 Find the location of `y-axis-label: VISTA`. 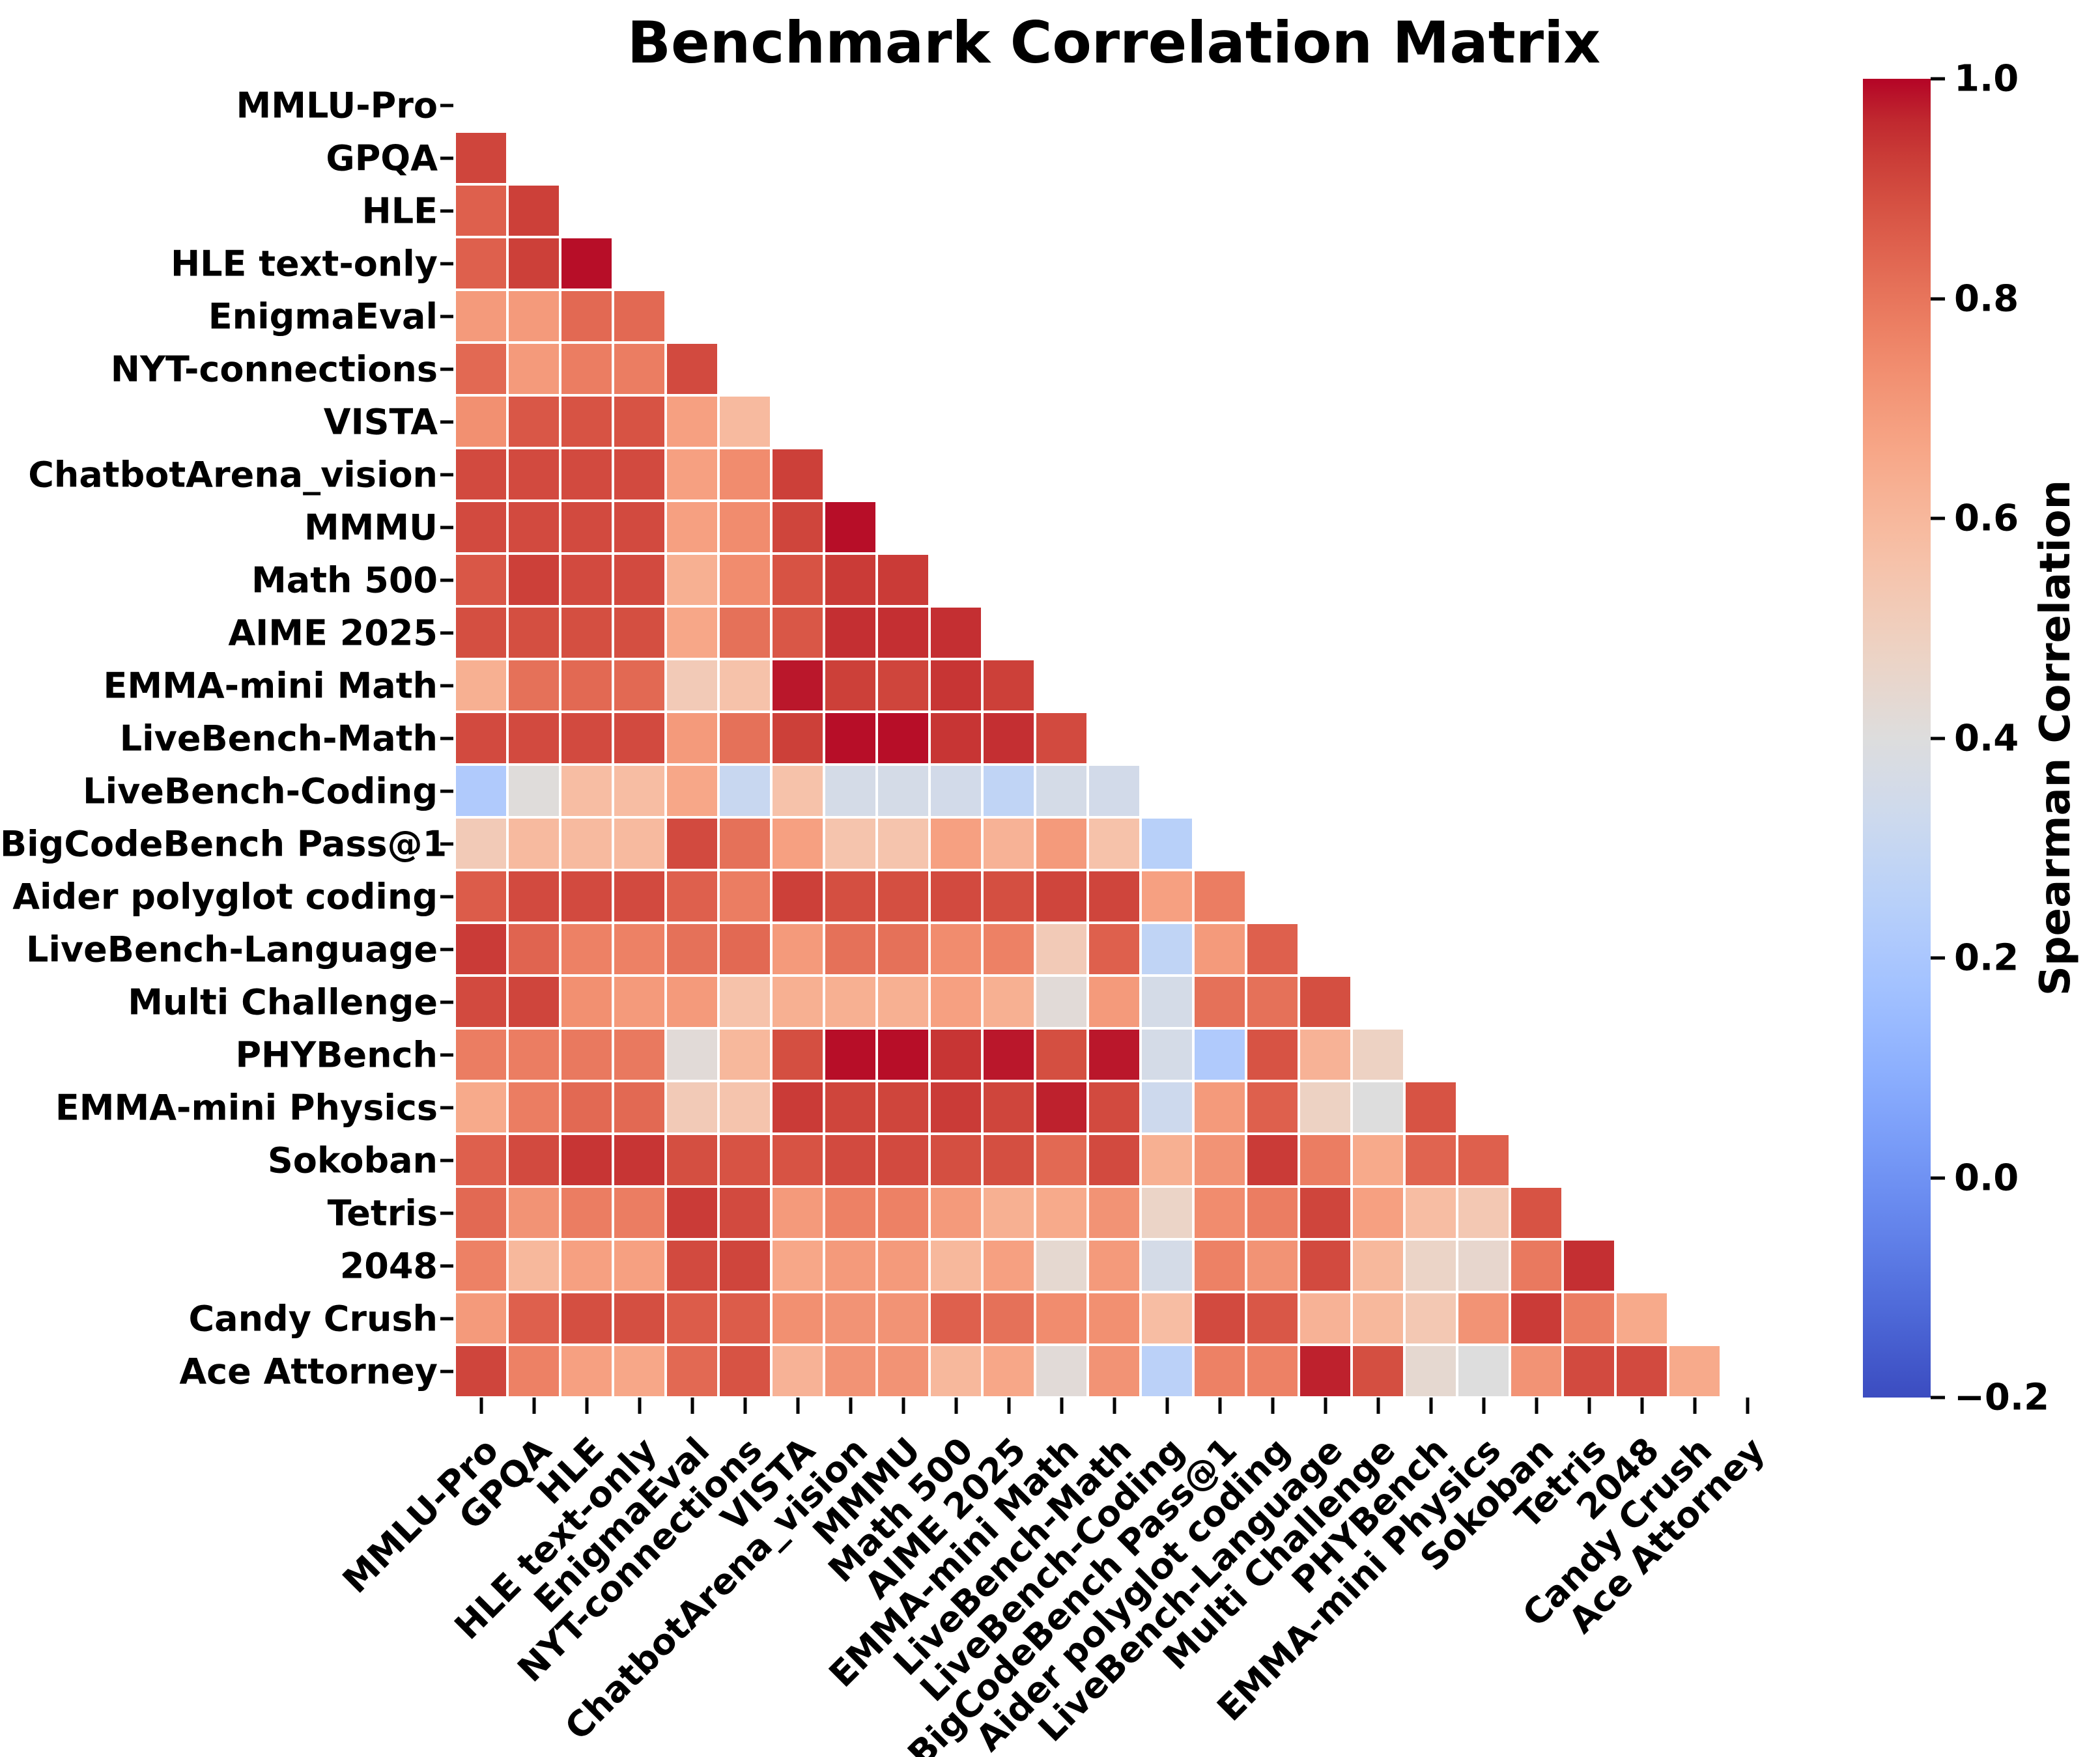

y-axis-label: VISTA is located at coordinates (380, 421).